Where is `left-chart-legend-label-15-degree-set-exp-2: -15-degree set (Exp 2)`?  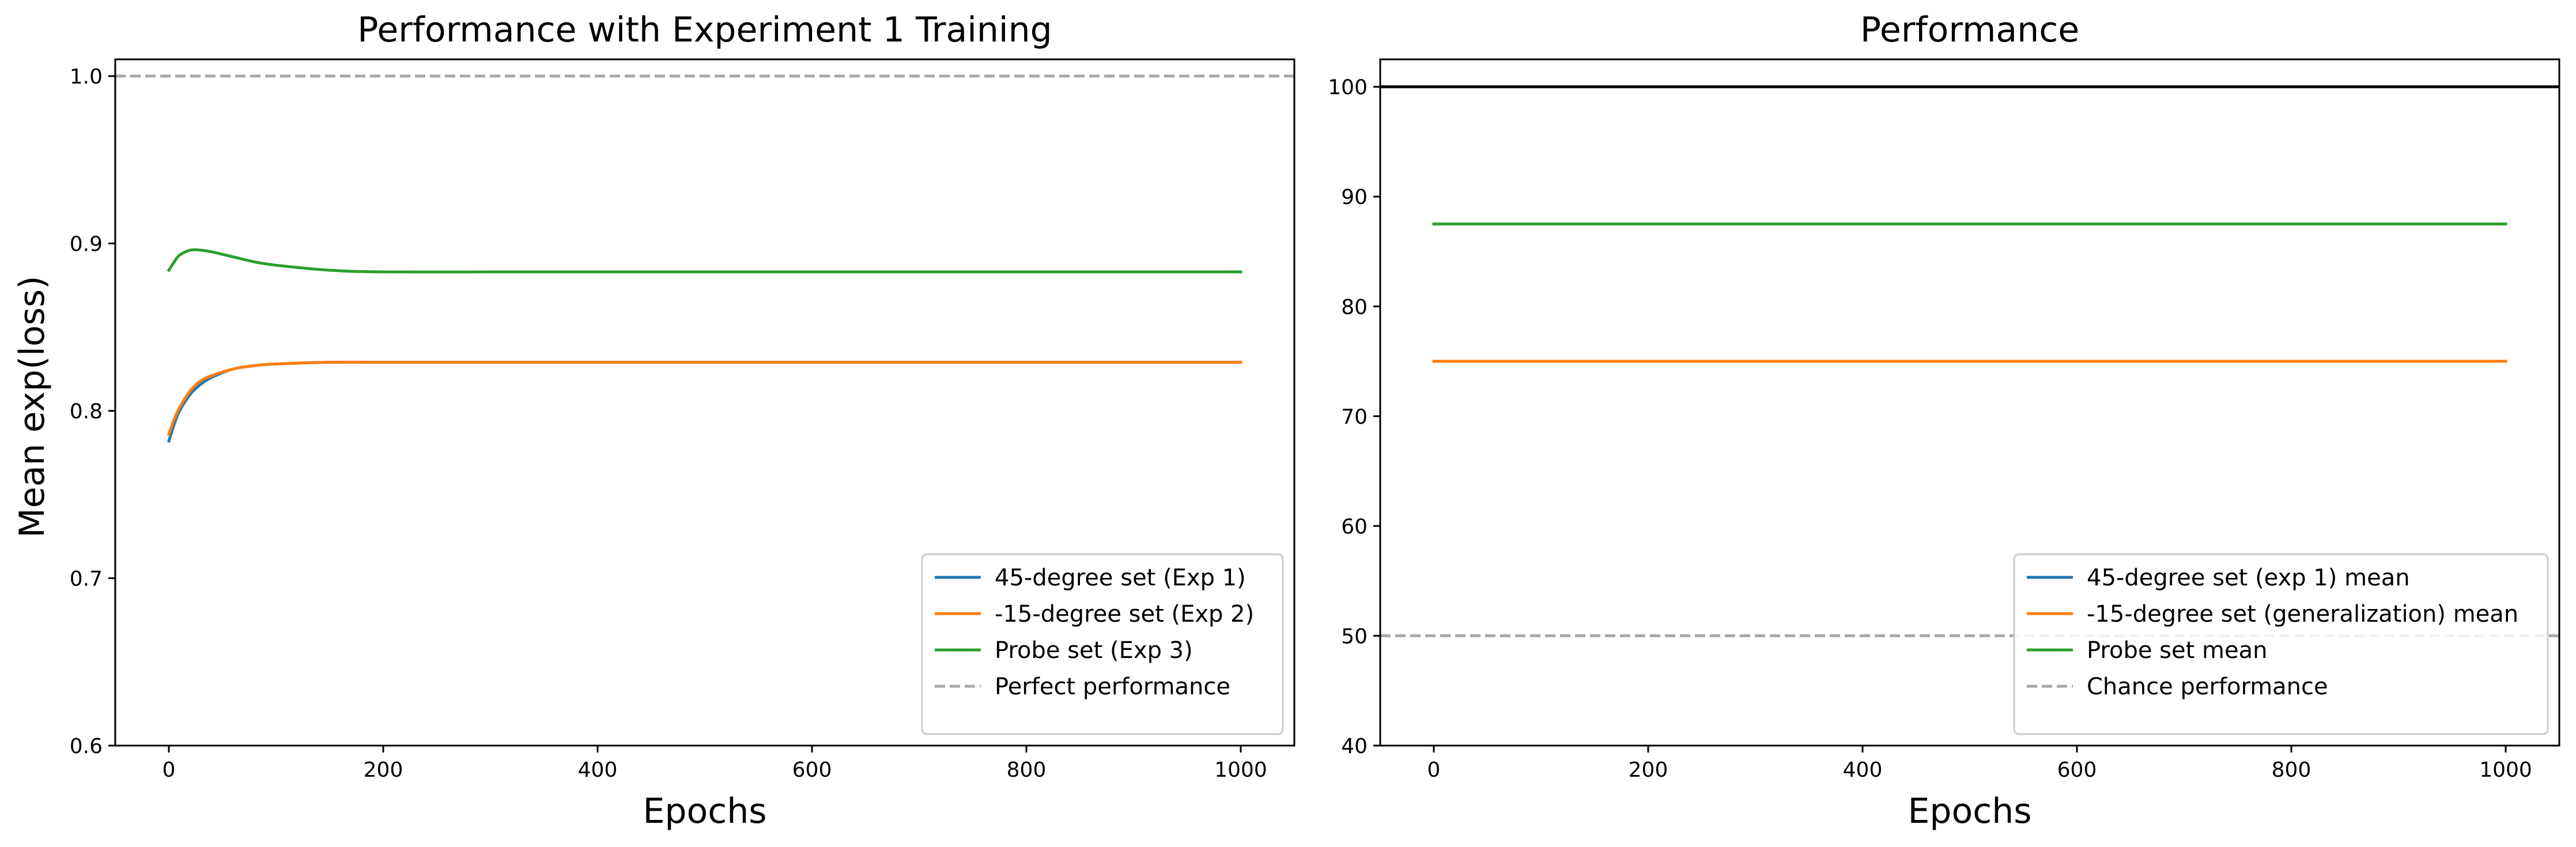
left-chart-legend-label-15-degree-set-exp-2: -15-degree set (Exp 2) is located at coordinates (1124, 614).